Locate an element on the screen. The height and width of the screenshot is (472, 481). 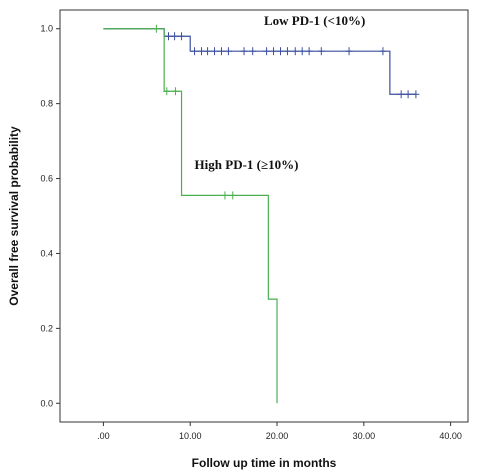
x-tick-label: 30.00 is located at coordinates (364, 436).